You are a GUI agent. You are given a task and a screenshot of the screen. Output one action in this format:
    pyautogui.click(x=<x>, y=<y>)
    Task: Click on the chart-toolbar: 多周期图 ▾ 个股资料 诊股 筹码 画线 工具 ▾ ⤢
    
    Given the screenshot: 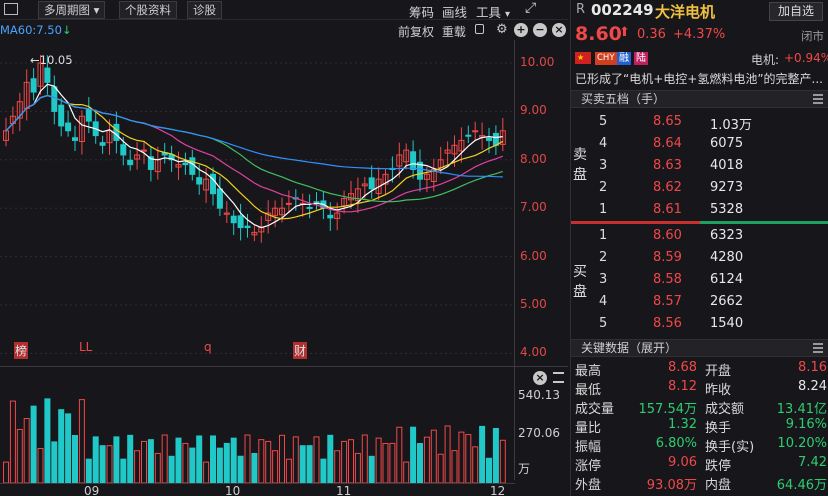 What is the action you would take?
    pyautogui.click(x=284, y=10)
    